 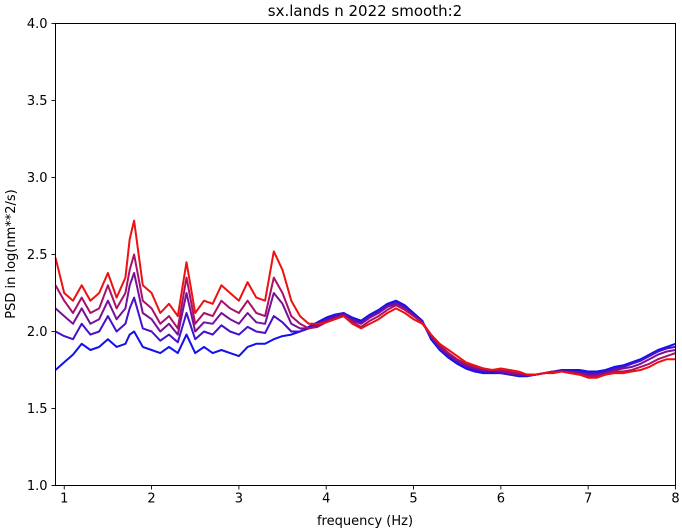 I want to click on chart-title: sx.lands n 2022 smooth:2, so click(x=365, y=11).